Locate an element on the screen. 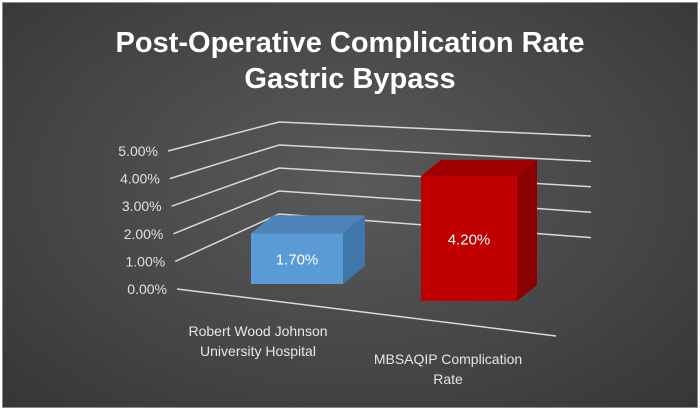  category-label-1: MBSAQIP Complication Rate is located at coordinates (448, 369).